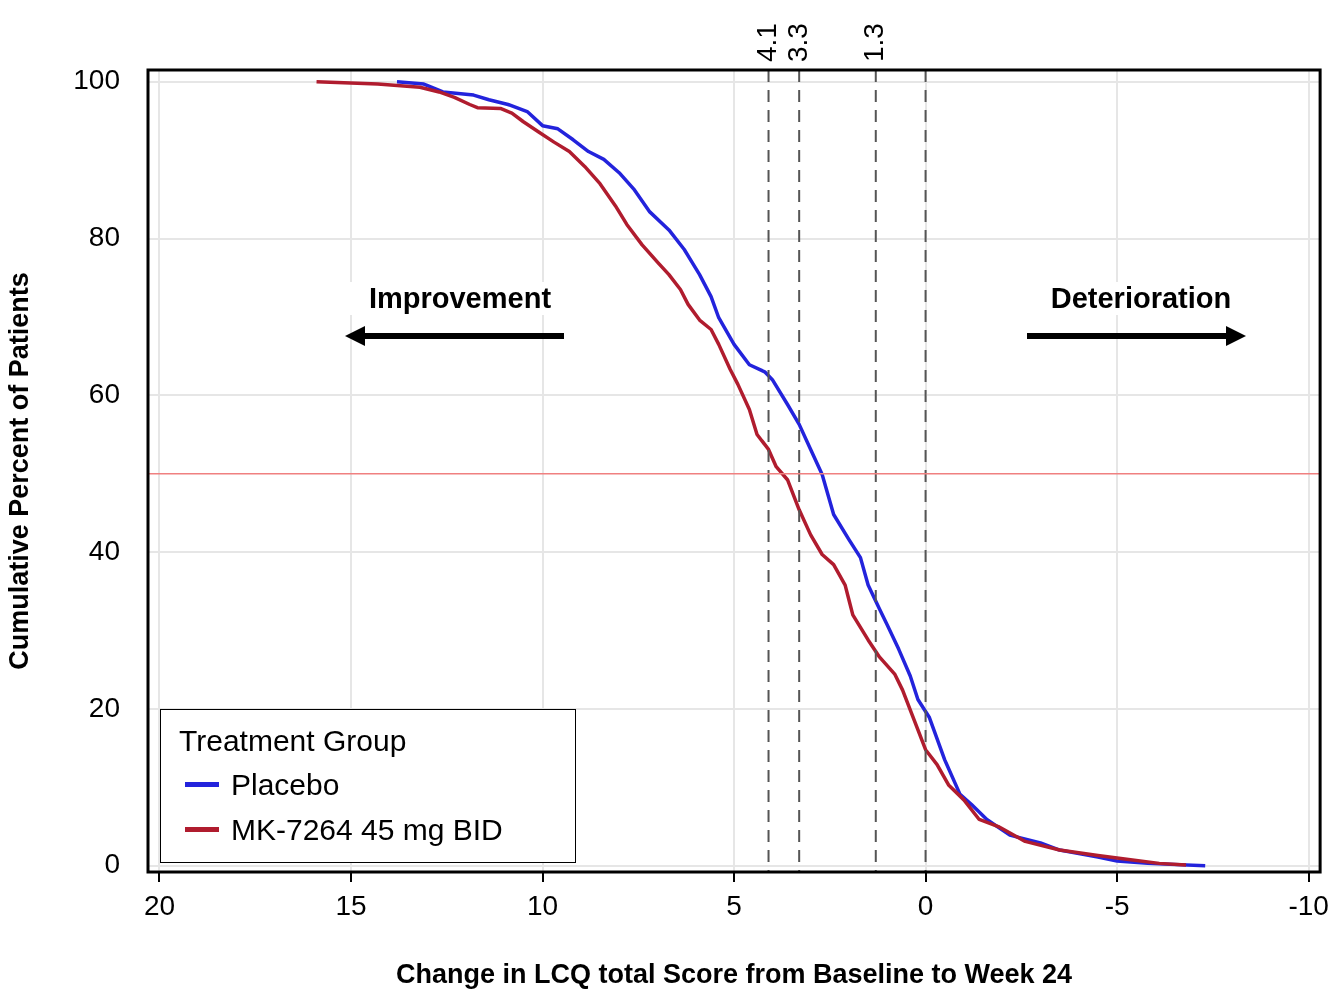  What do you see at coordinates (293, 741) in the screenshot?
I see `legend-title: Treatment Group` at bounding box center [293, 741].